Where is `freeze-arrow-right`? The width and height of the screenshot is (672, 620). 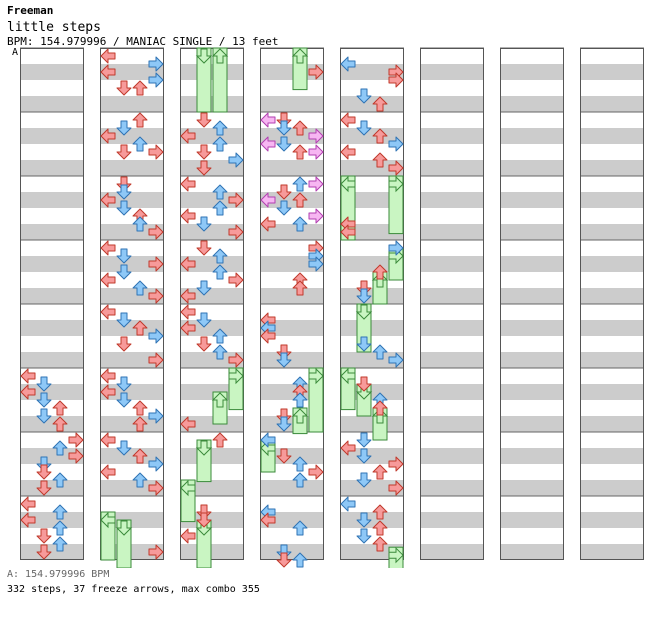 freeze-arrow-right is located at coordinates (316, 400).